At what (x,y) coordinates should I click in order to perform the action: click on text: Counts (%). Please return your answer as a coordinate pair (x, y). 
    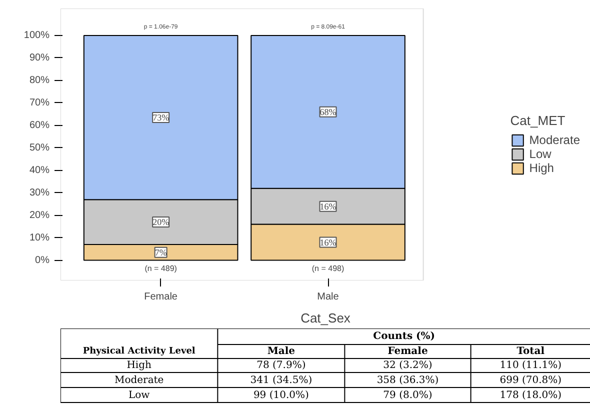
    Looking at the image, I should click on (404, 336).